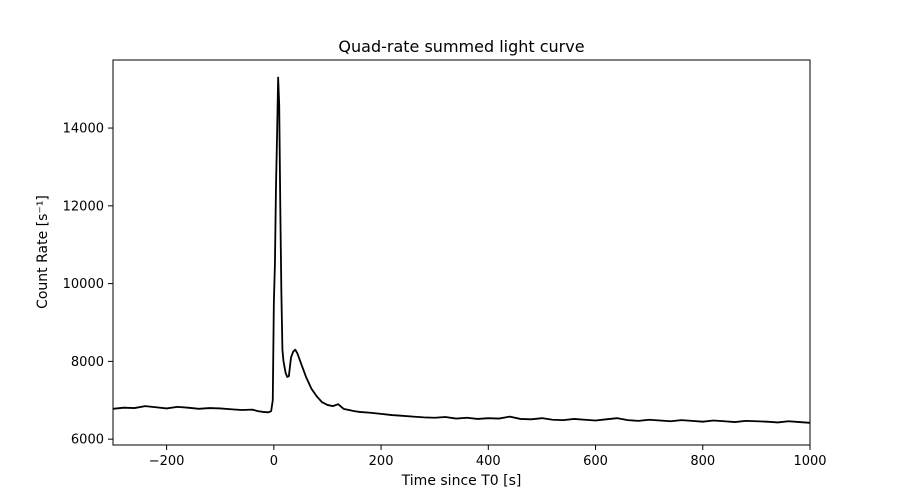  I want to click on x-axis: −200 0 200 400 600 800 1000, so click(488, 457).